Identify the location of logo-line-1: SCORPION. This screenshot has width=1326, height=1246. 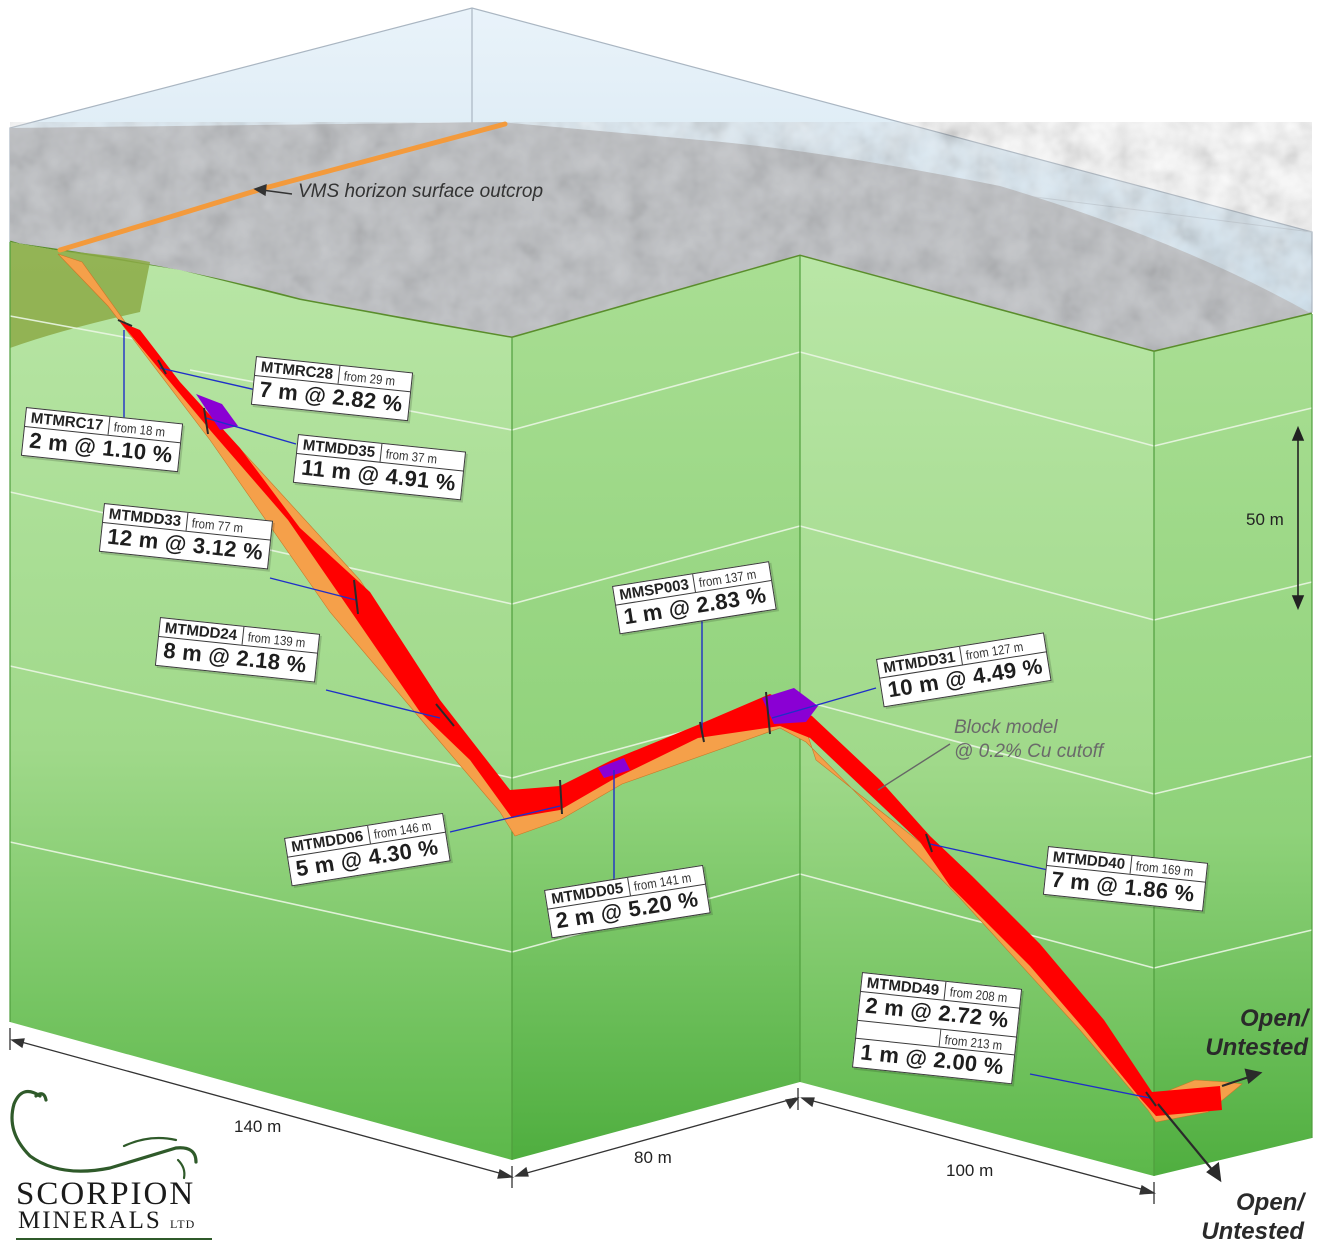
(106, 1194).